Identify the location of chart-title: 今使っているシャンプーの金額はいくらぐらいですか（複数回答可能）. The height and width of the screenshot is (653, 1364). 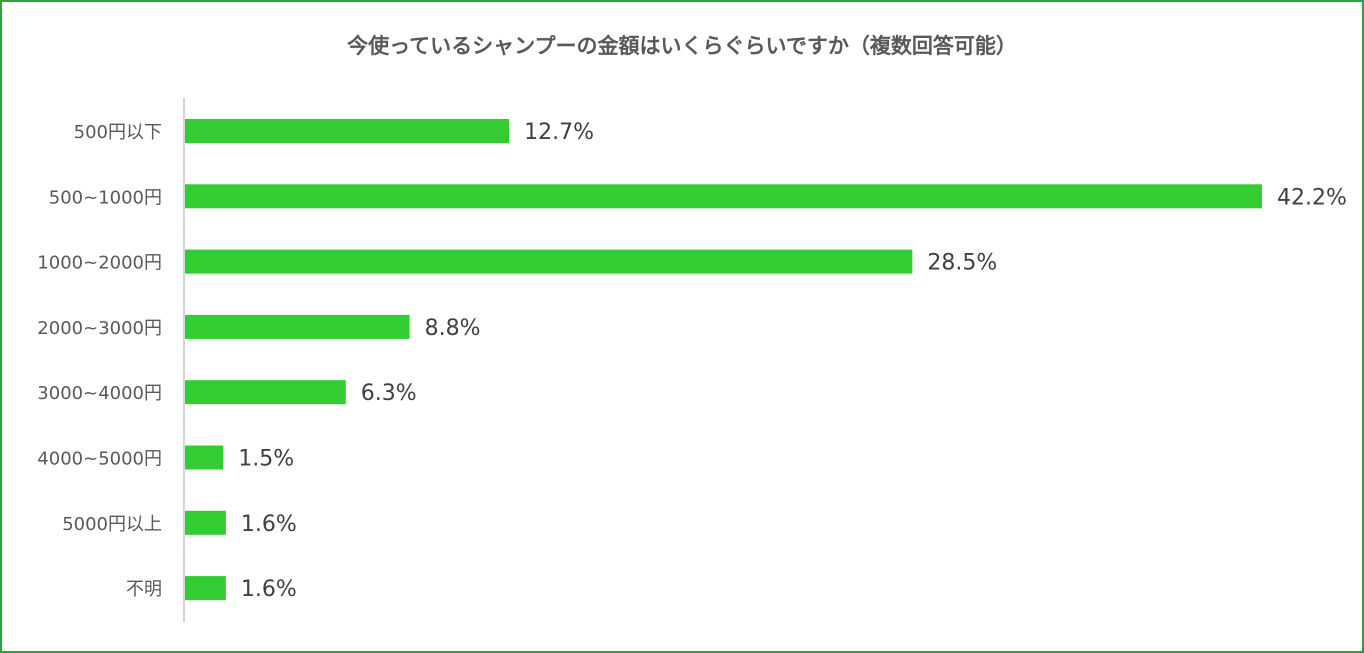
(682, 46).